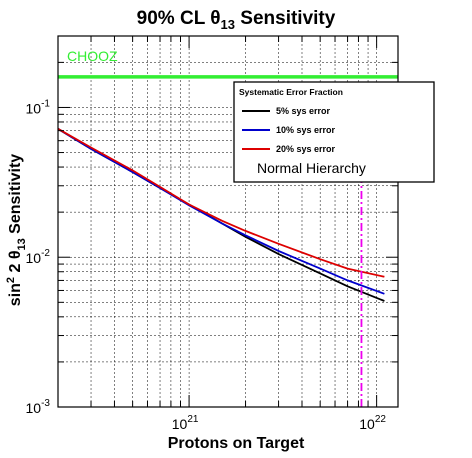 This screenshot has width=472, height=458. Describe the element at coordinates (16, 230) in the screenshot. I see `y-axis-label: sin2 2 θ13 Sensitivity` at that location.